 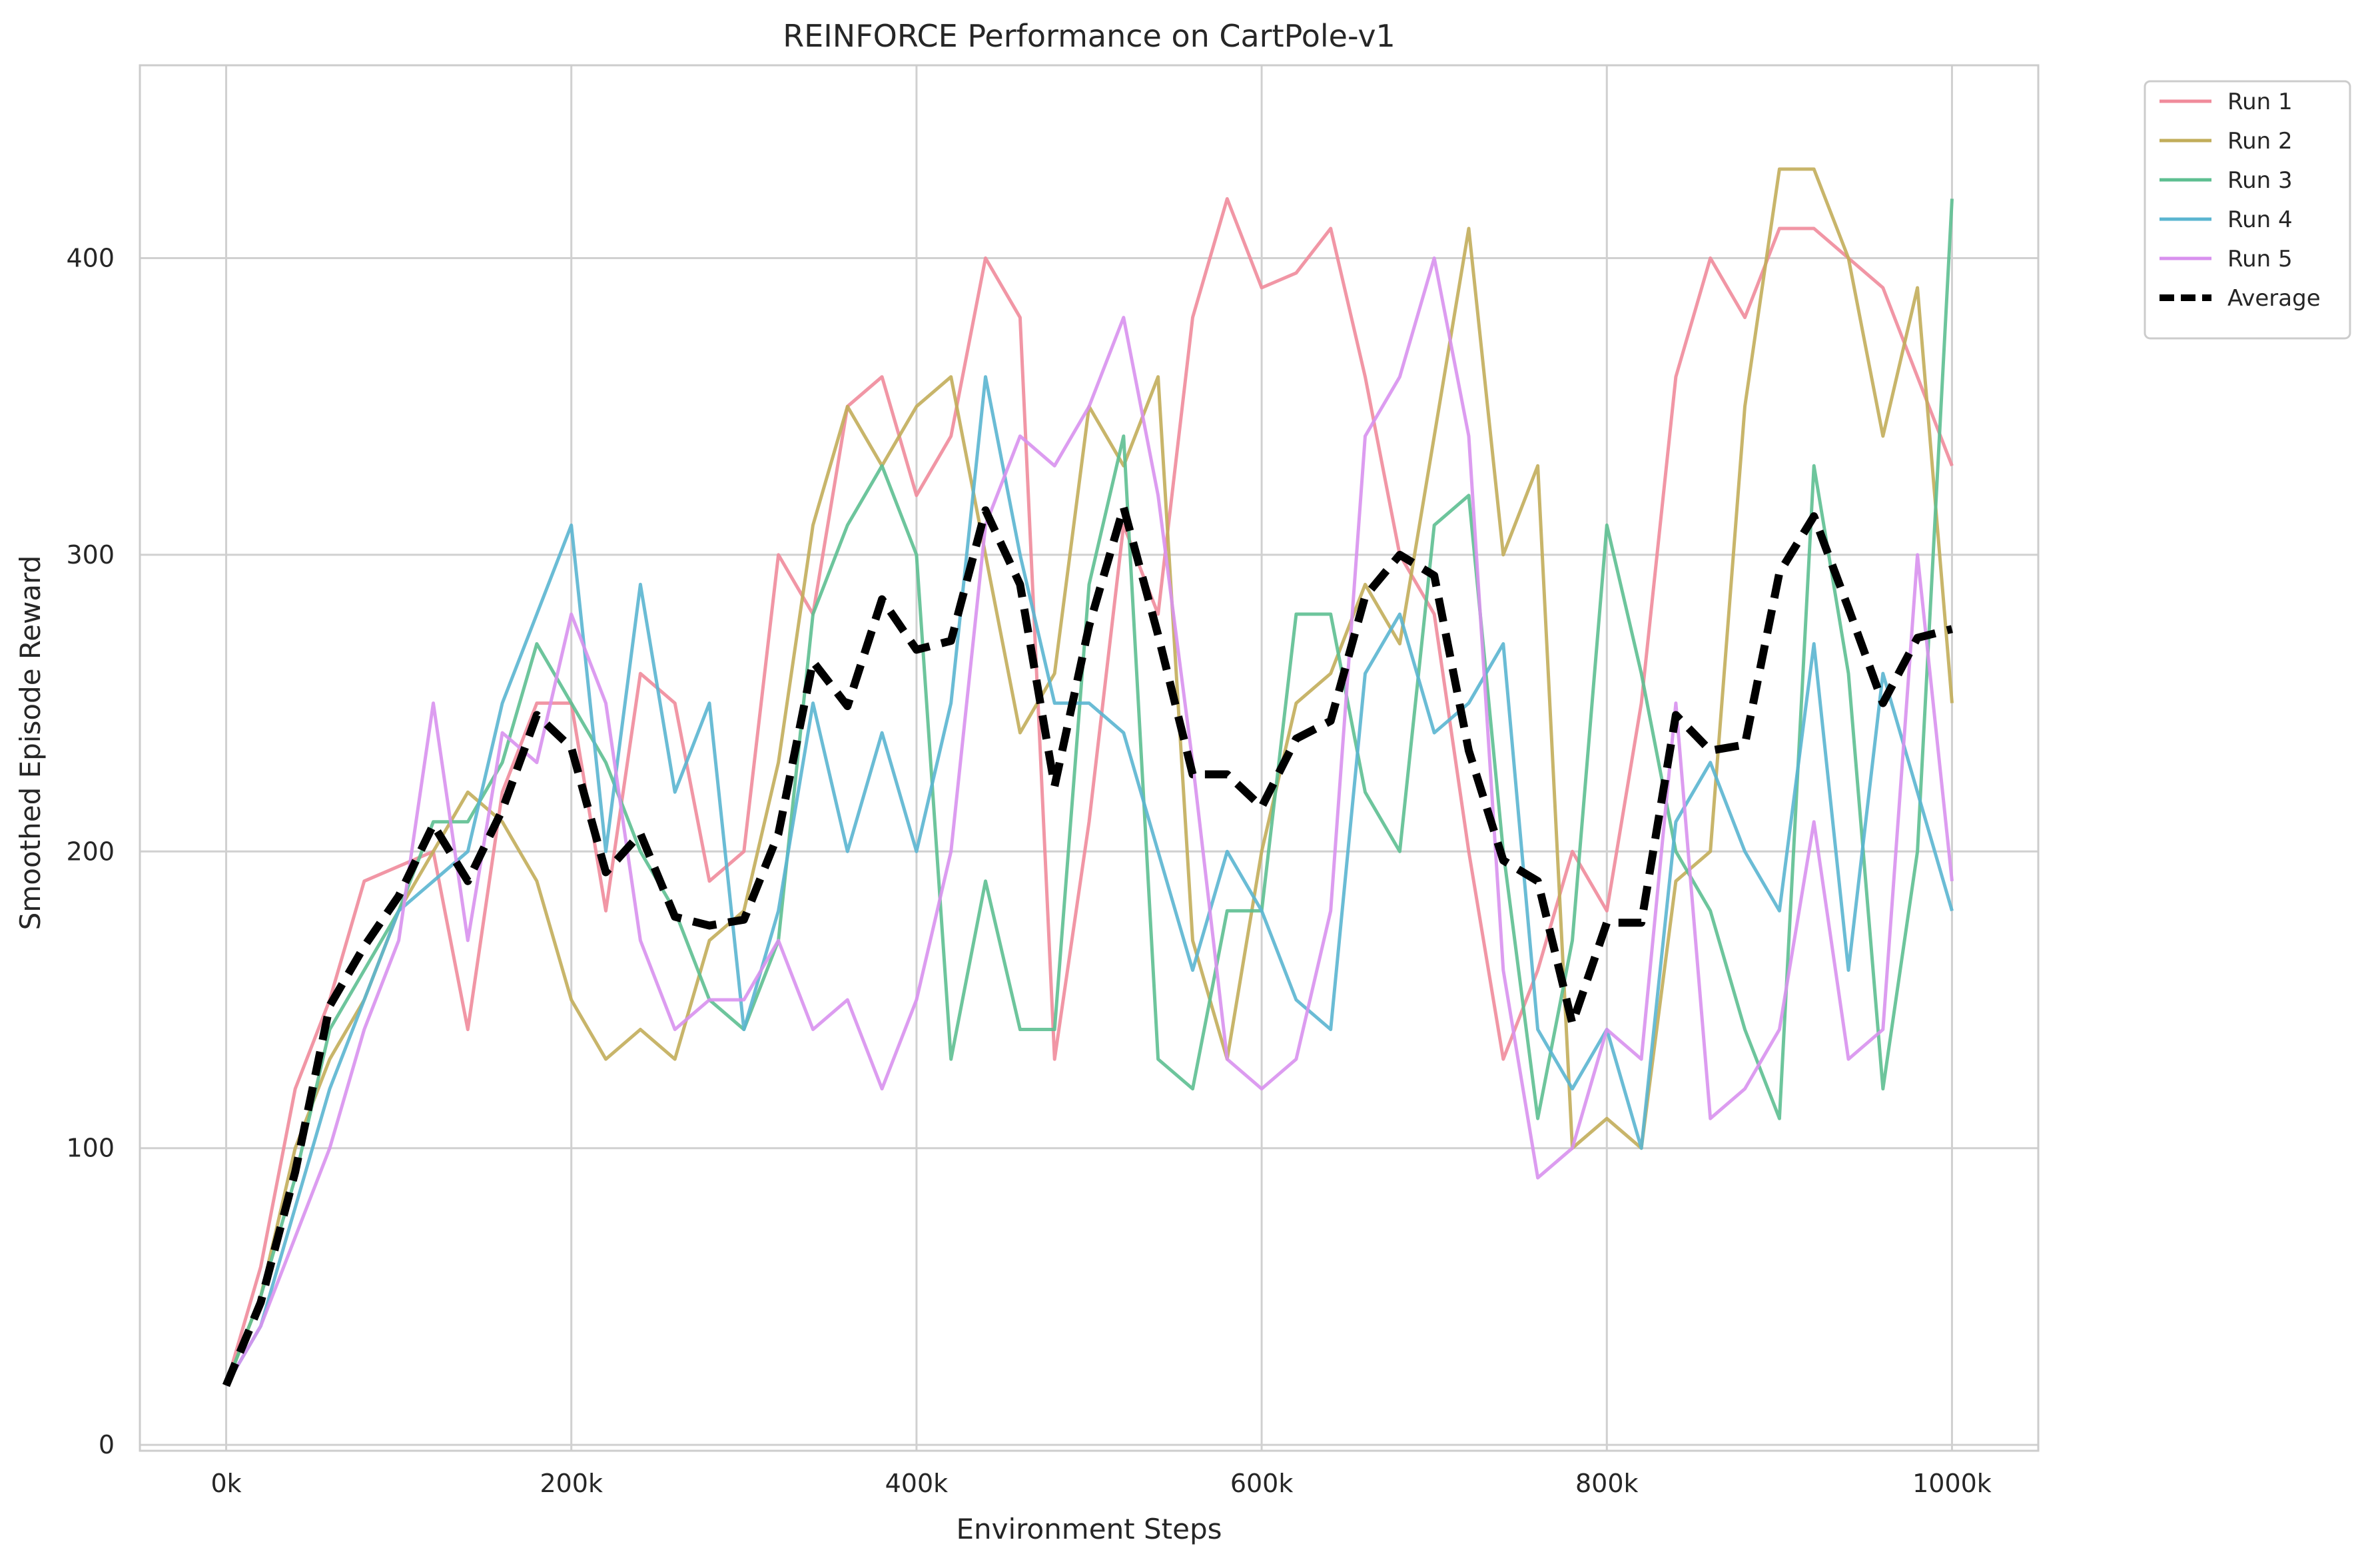 I want to click on y-ticks: 0 100 200 300 400, so click(x=90, y=852).